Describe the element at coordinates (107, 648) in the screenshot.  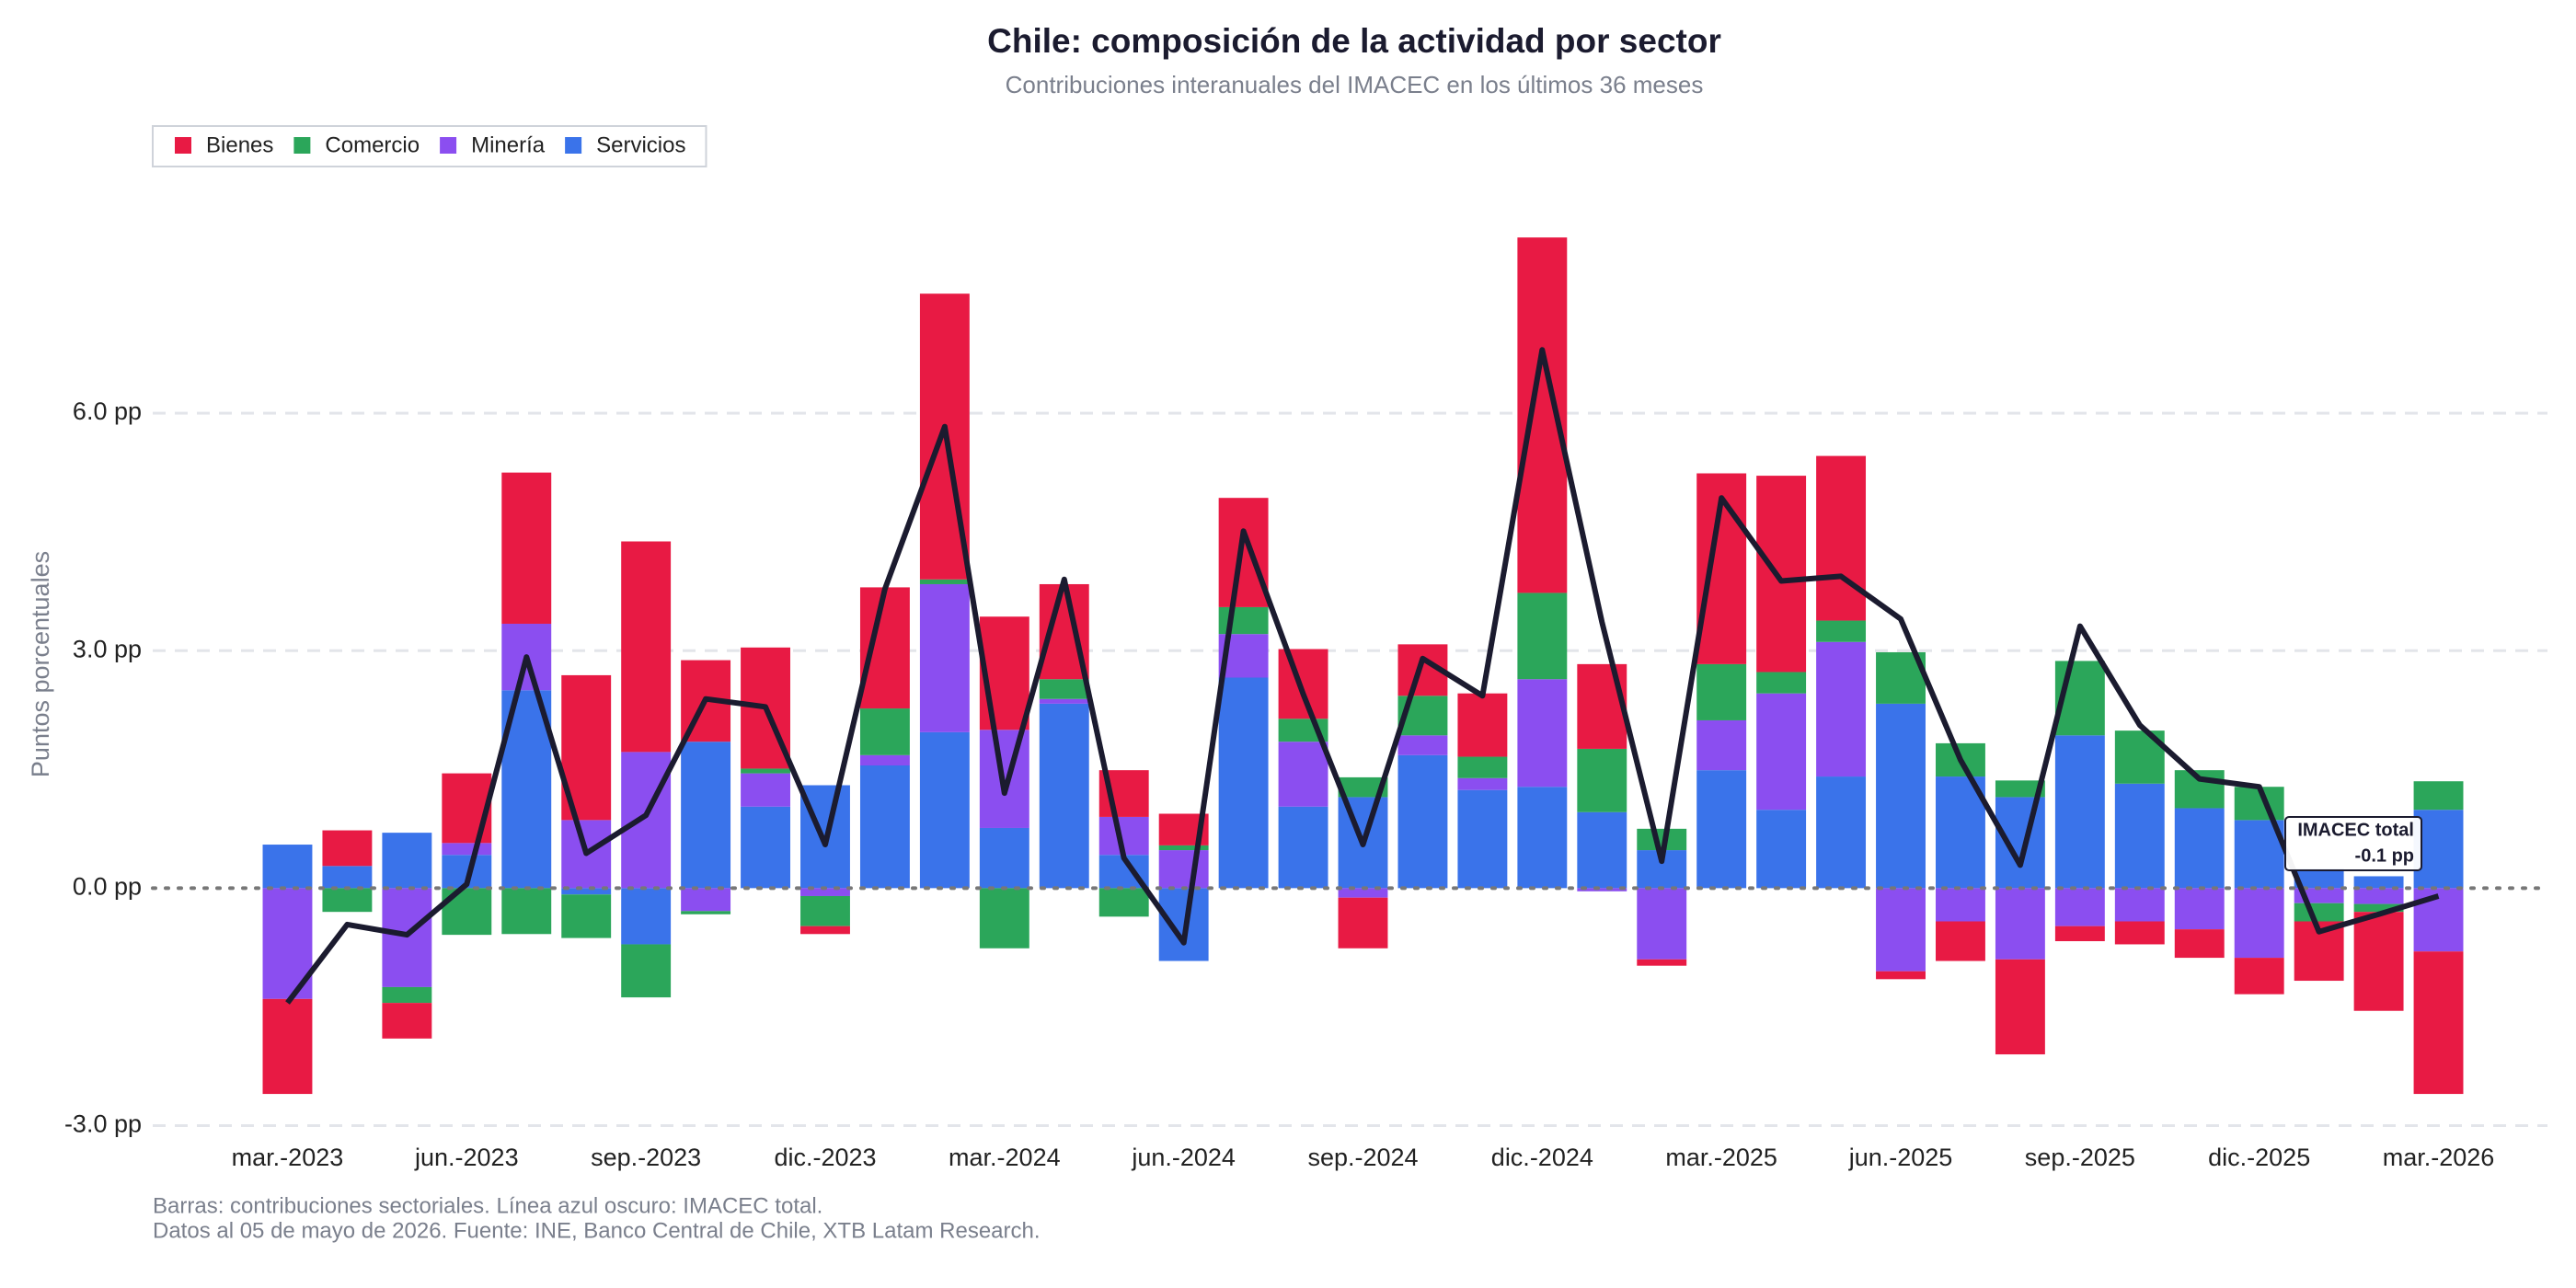
I see `y-tick-label: 3.0 pp` at that location.